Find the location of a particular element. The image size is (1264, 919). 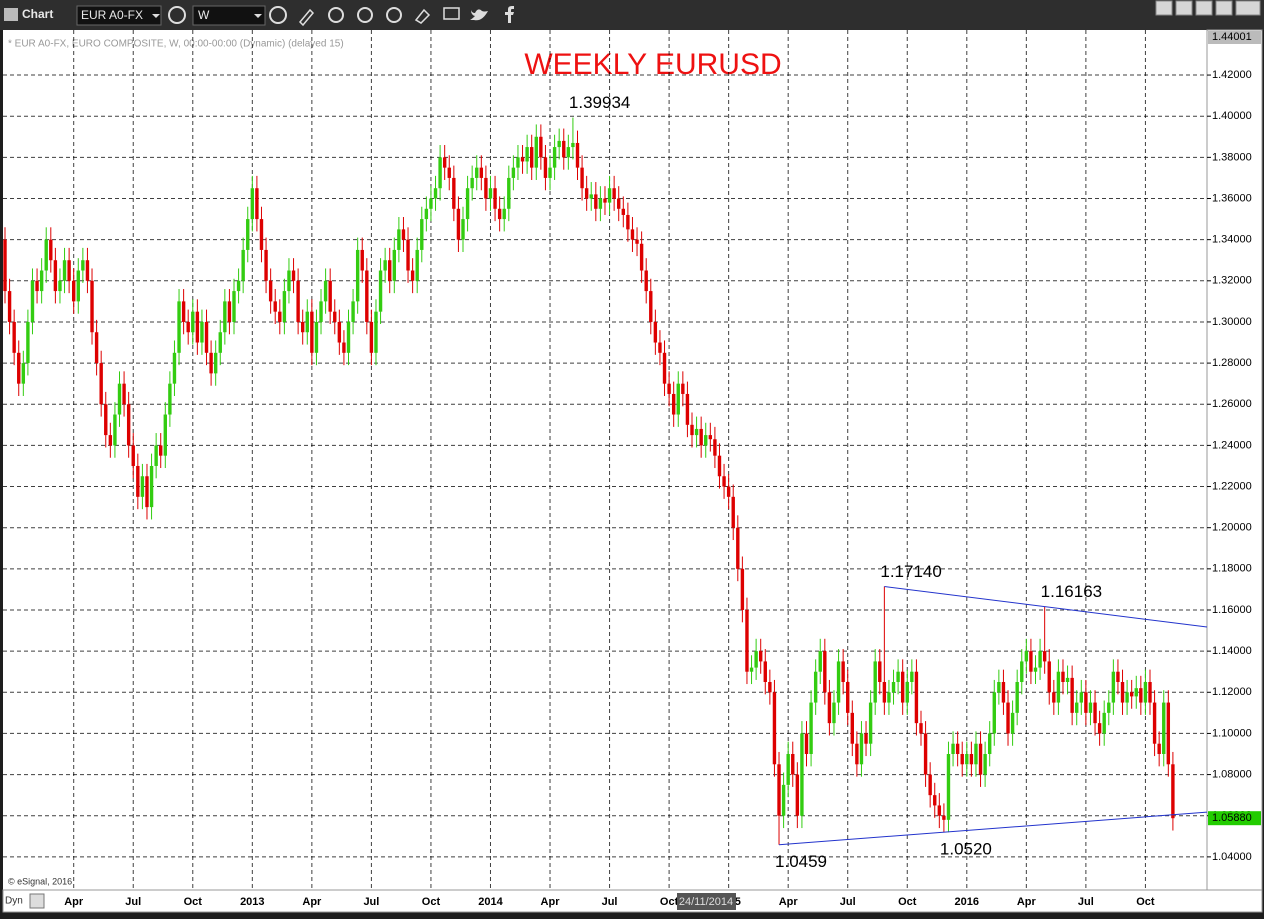

refresh-icon is located at coordinates (336, 15).